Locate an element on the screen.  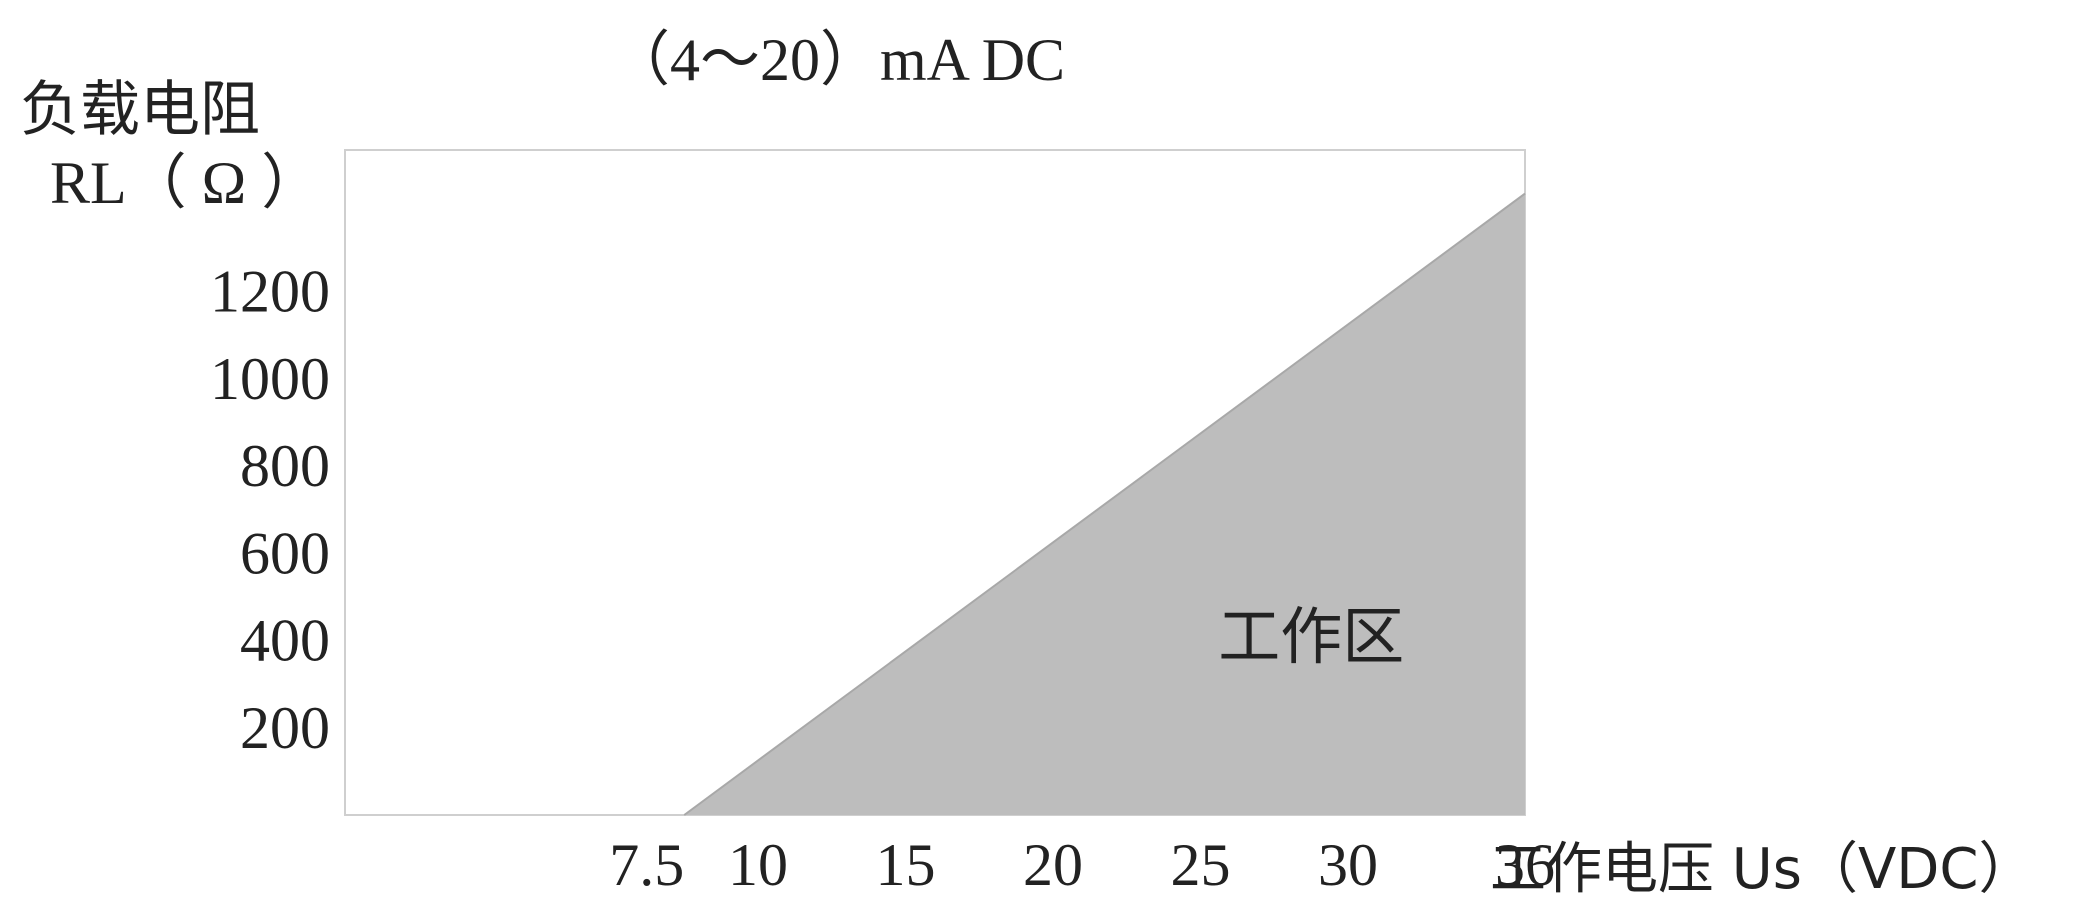
y-tick-label: 1000 is located at coordinates (270, 379).